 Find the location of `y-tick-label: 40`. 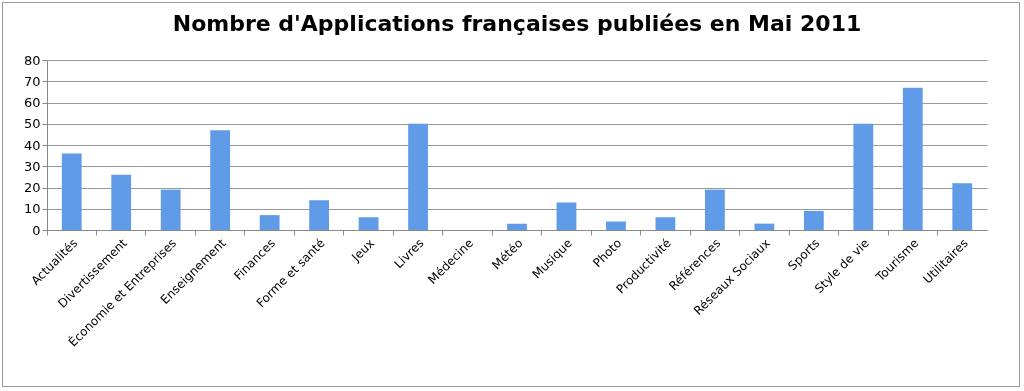

y-tick-label: 40 is located at coordinates (32, 145).